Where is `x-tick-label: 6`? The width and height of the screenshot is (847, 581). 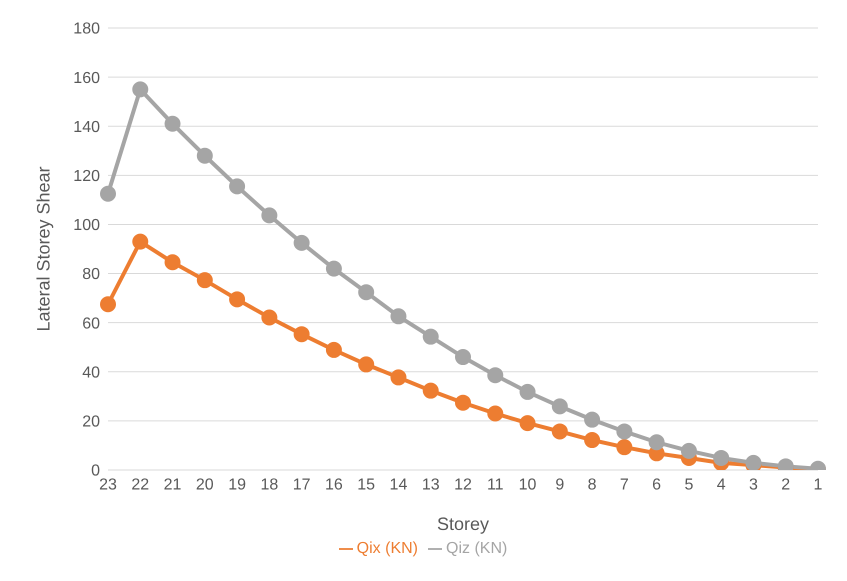
x-tick-label: 6 is located at coordinates (657, 485).